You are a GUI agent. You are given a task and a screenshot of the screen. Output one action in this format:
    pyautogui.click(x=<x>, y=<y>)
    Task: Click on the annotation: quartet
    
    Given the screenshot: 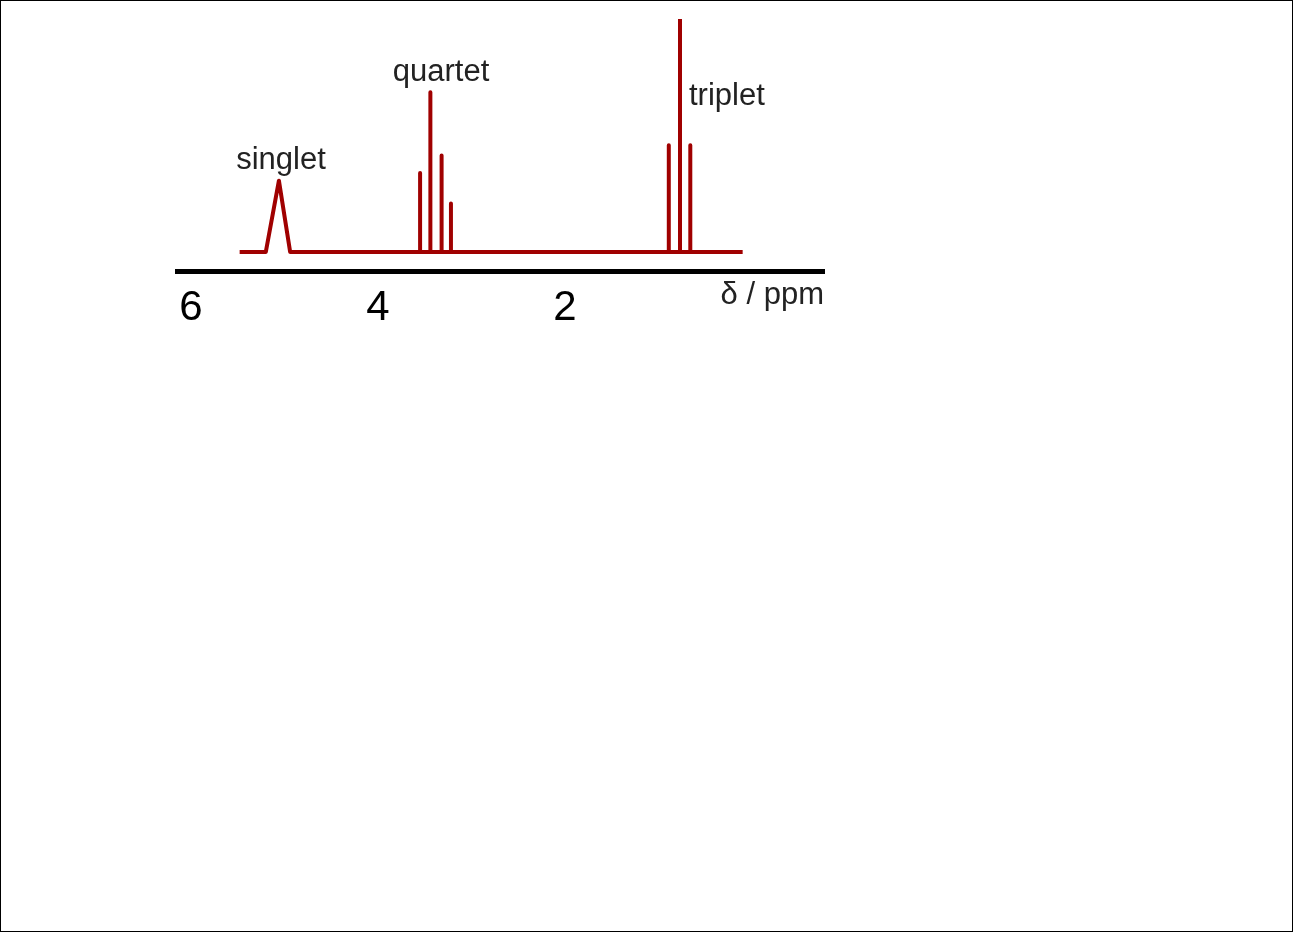 What is the action you would take?
    pyautogui.click(x=441, y=70)
    